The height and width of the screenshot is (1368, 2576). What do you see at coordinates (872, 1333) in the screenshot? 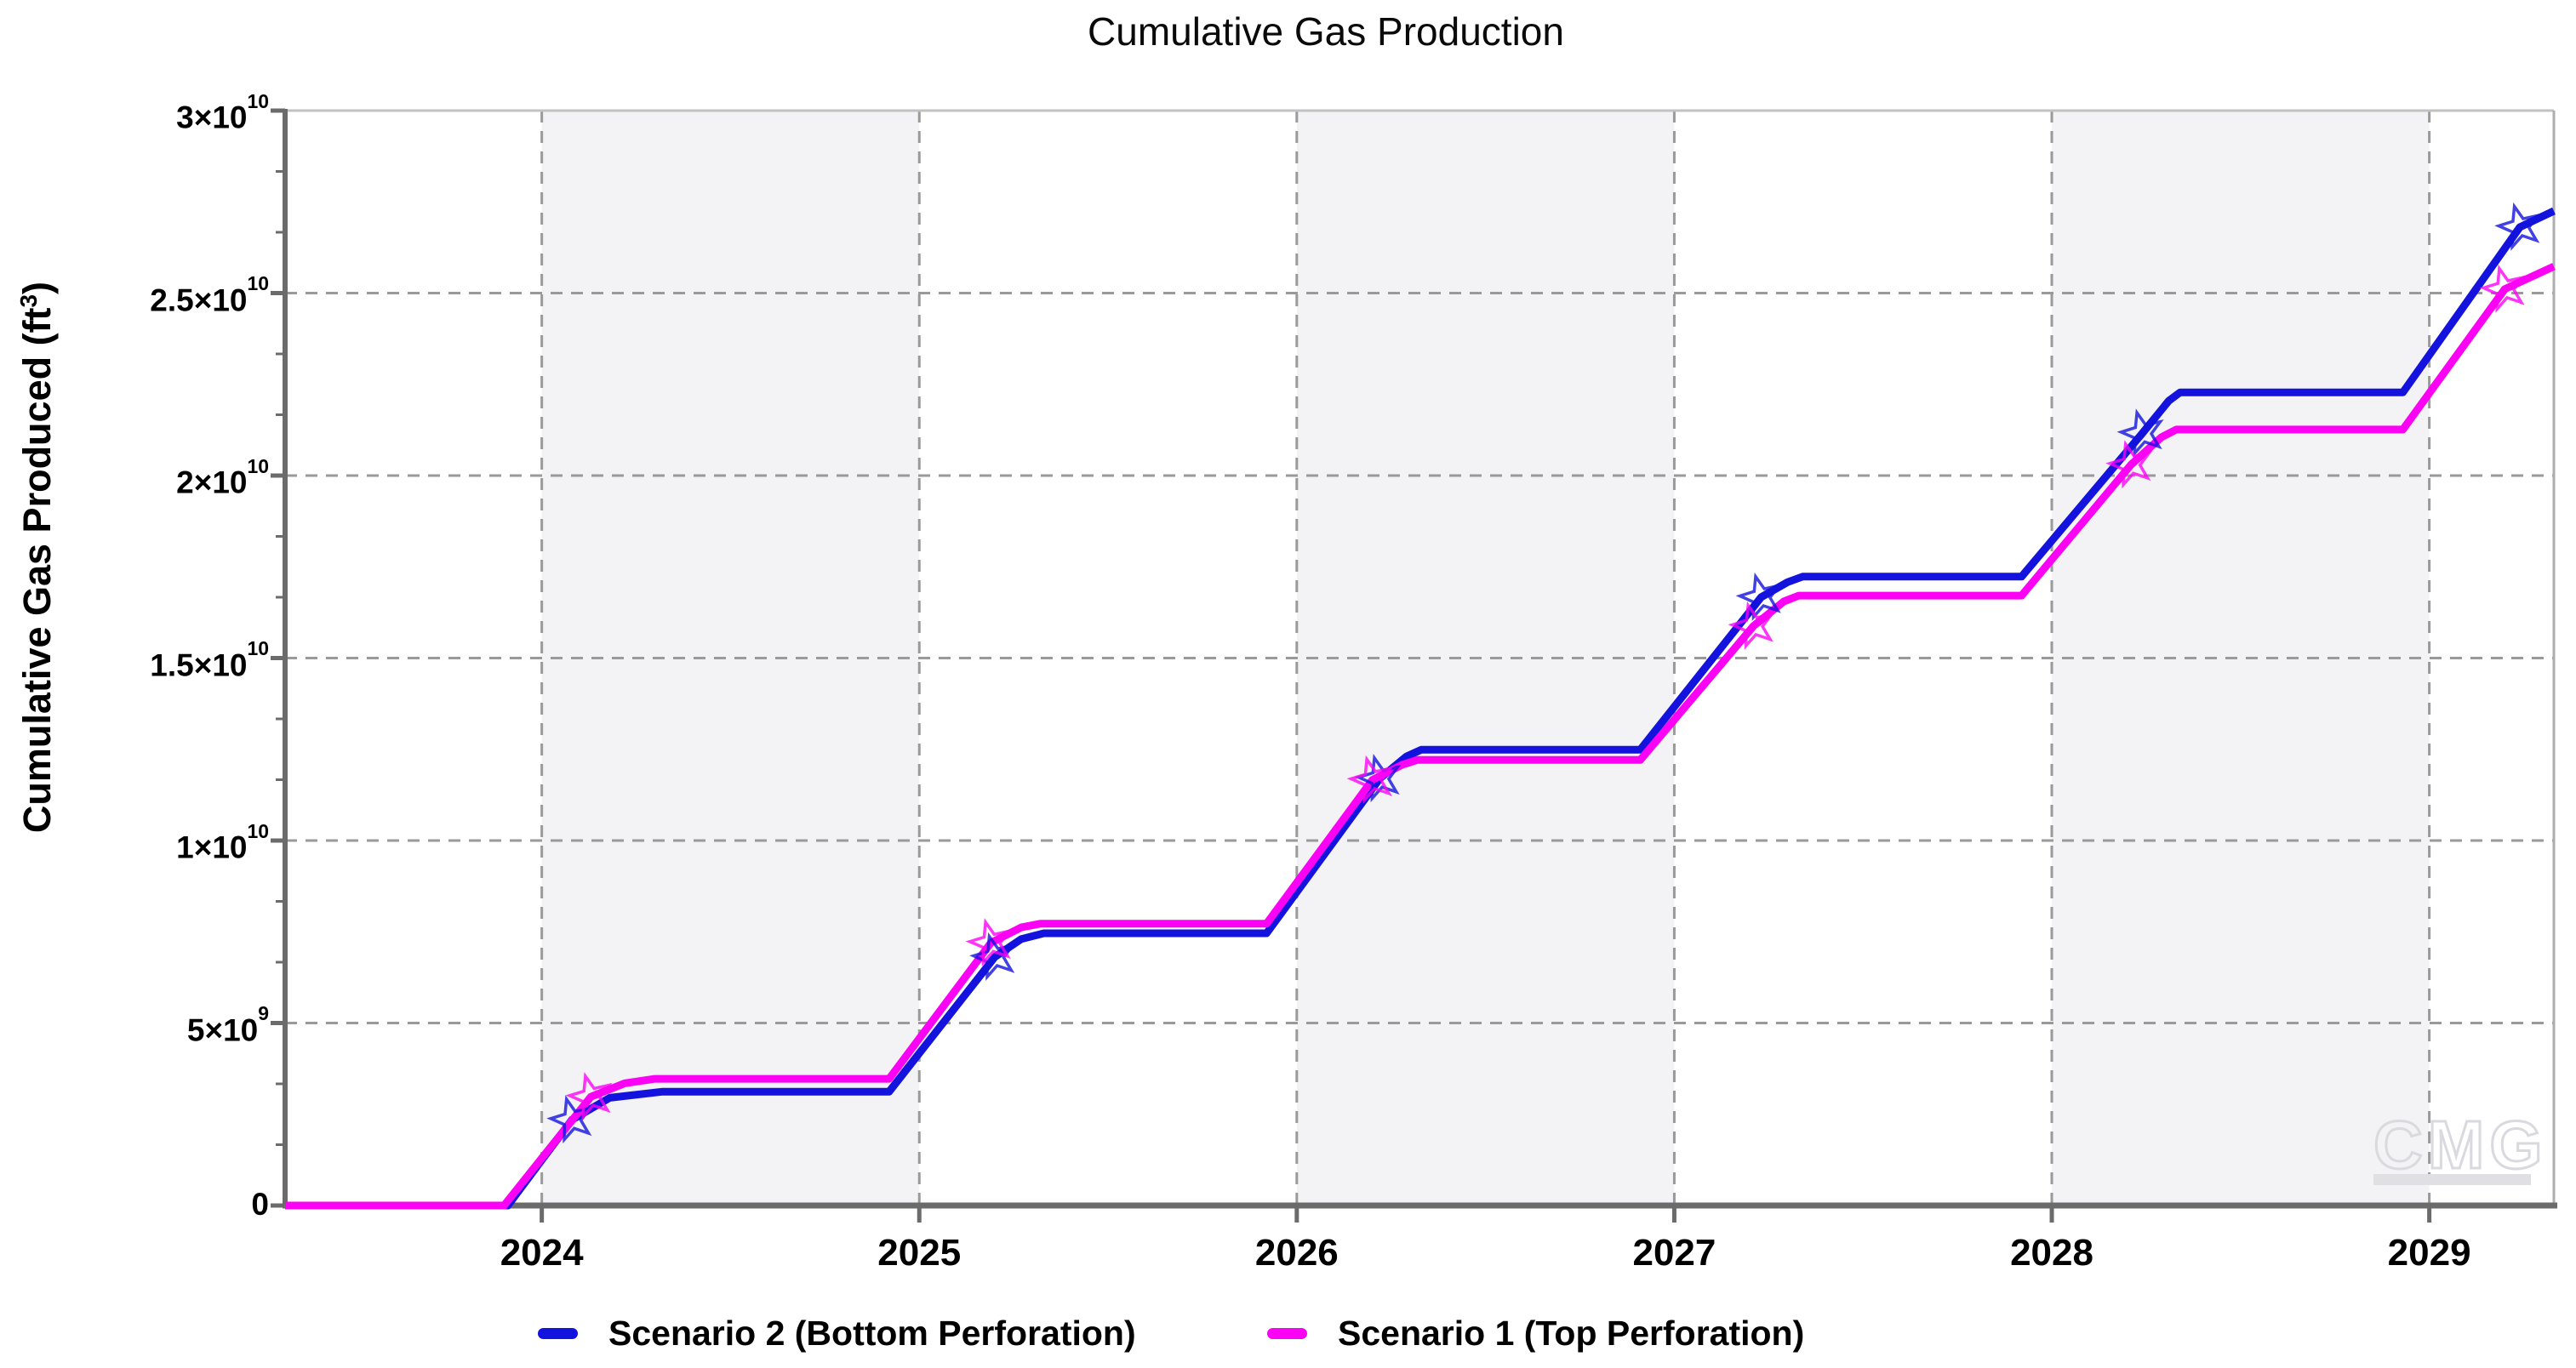
I see `legend-label-scenario-2: Scenario 2 (Bottom Perforation)` at bounding box center [872, 1333].